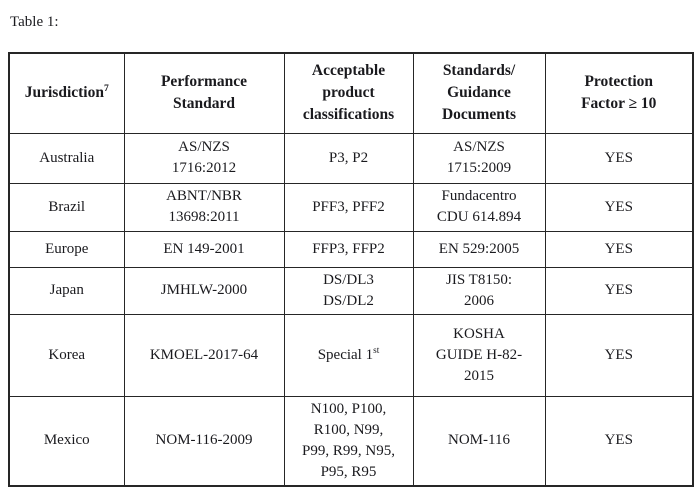 The image size is (700, 501). Describe the element at coordinates (479, 249) in the screenshot. I see `cell-europe-documents: EN 529:2005` at that location.